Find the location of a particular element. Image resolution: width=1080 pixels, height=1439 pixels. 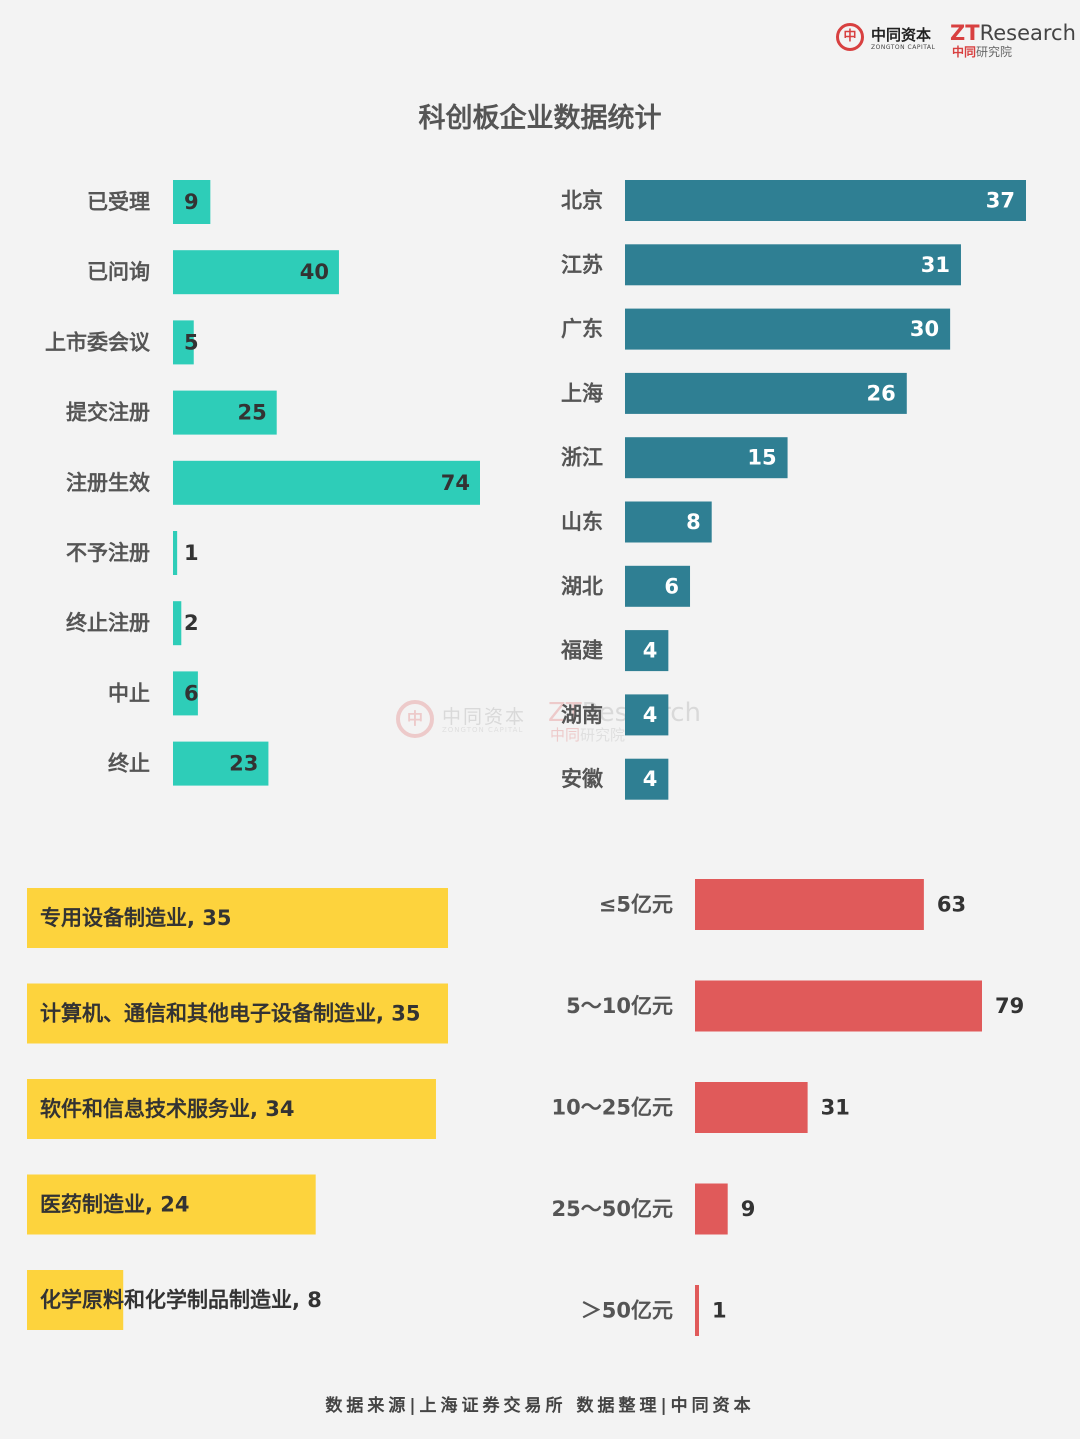

industry-label: 医药制造业, 24 is located at coordinates (115, 1205).